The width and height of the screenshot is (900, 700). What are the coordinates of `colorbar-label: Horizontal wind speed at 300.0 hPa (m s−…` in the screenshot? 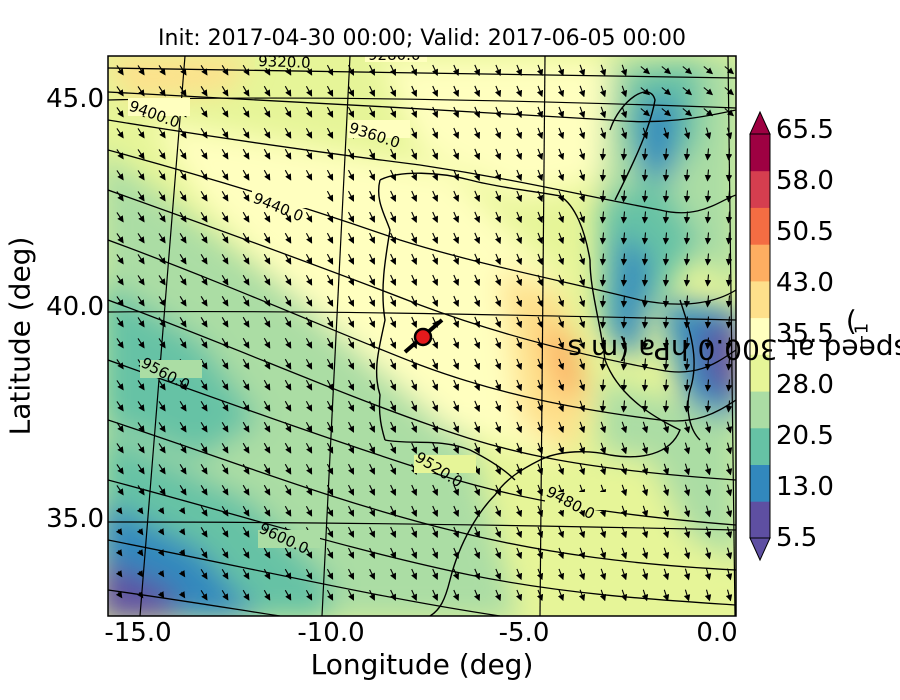 It's located at (734, 336).